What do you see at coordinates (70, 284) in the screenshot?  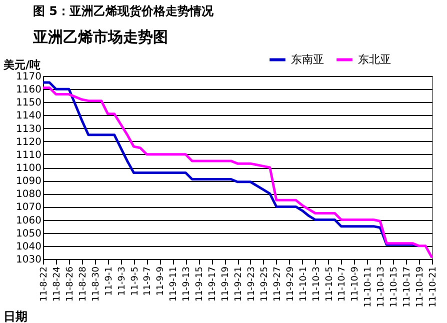 I see `x-tick-label: 11-8-26` at bounding box center [70, 284].